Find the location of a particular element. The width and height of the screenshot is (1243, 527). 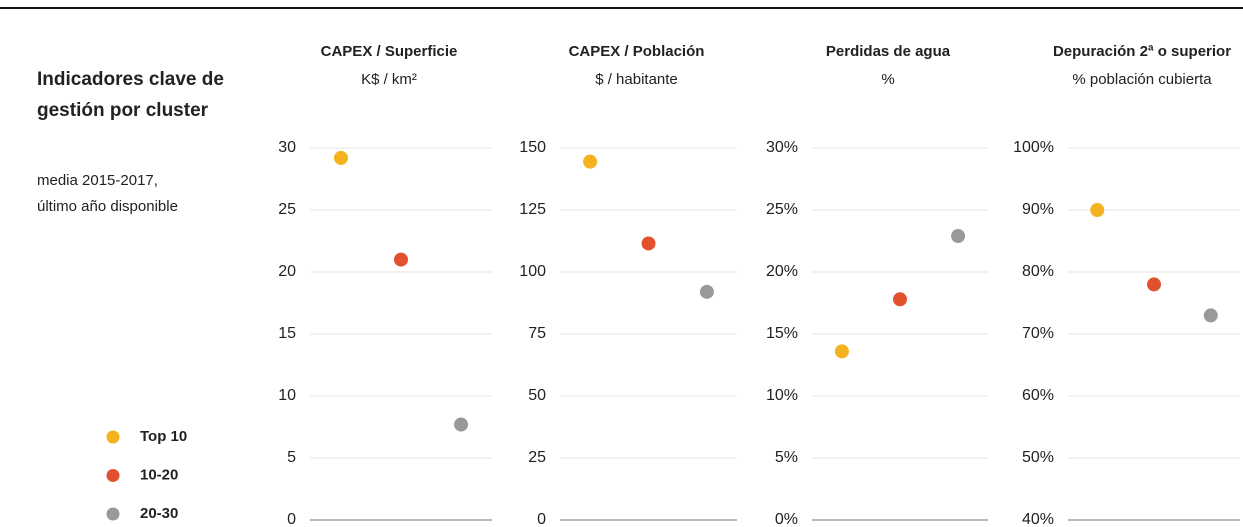

main-title: gestión por cluster is located at coordinates (123, 110).